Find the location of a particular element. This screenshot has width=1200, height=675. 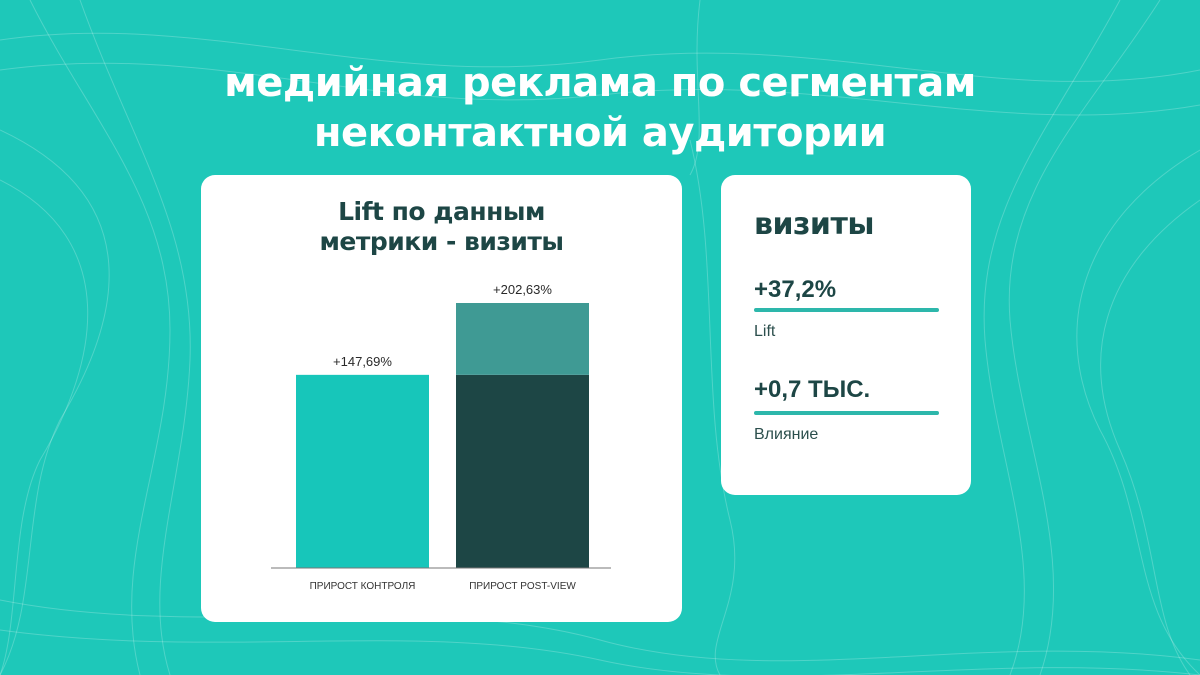

stat-impact-value: +0,7 ТЫС. is located at coordinates (812, 389).